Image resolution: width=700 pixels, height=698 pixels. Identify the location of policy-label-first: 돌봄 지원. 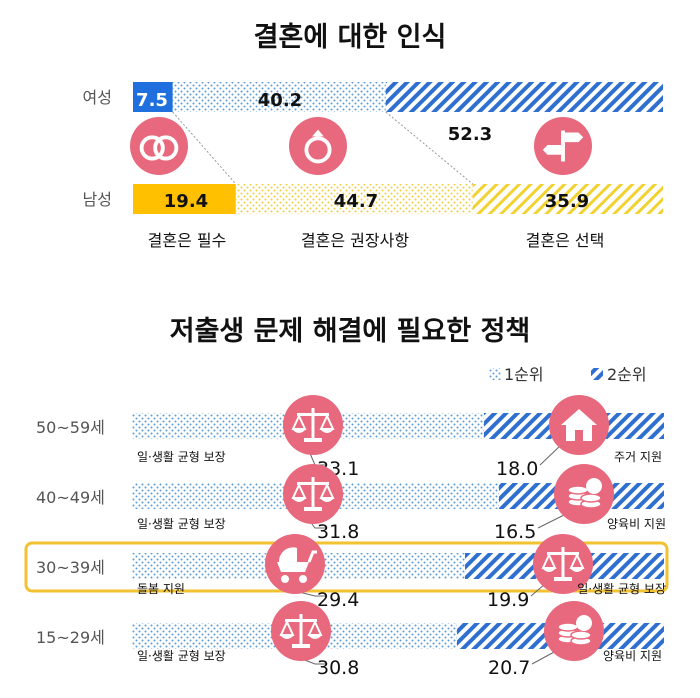
(161, 589).